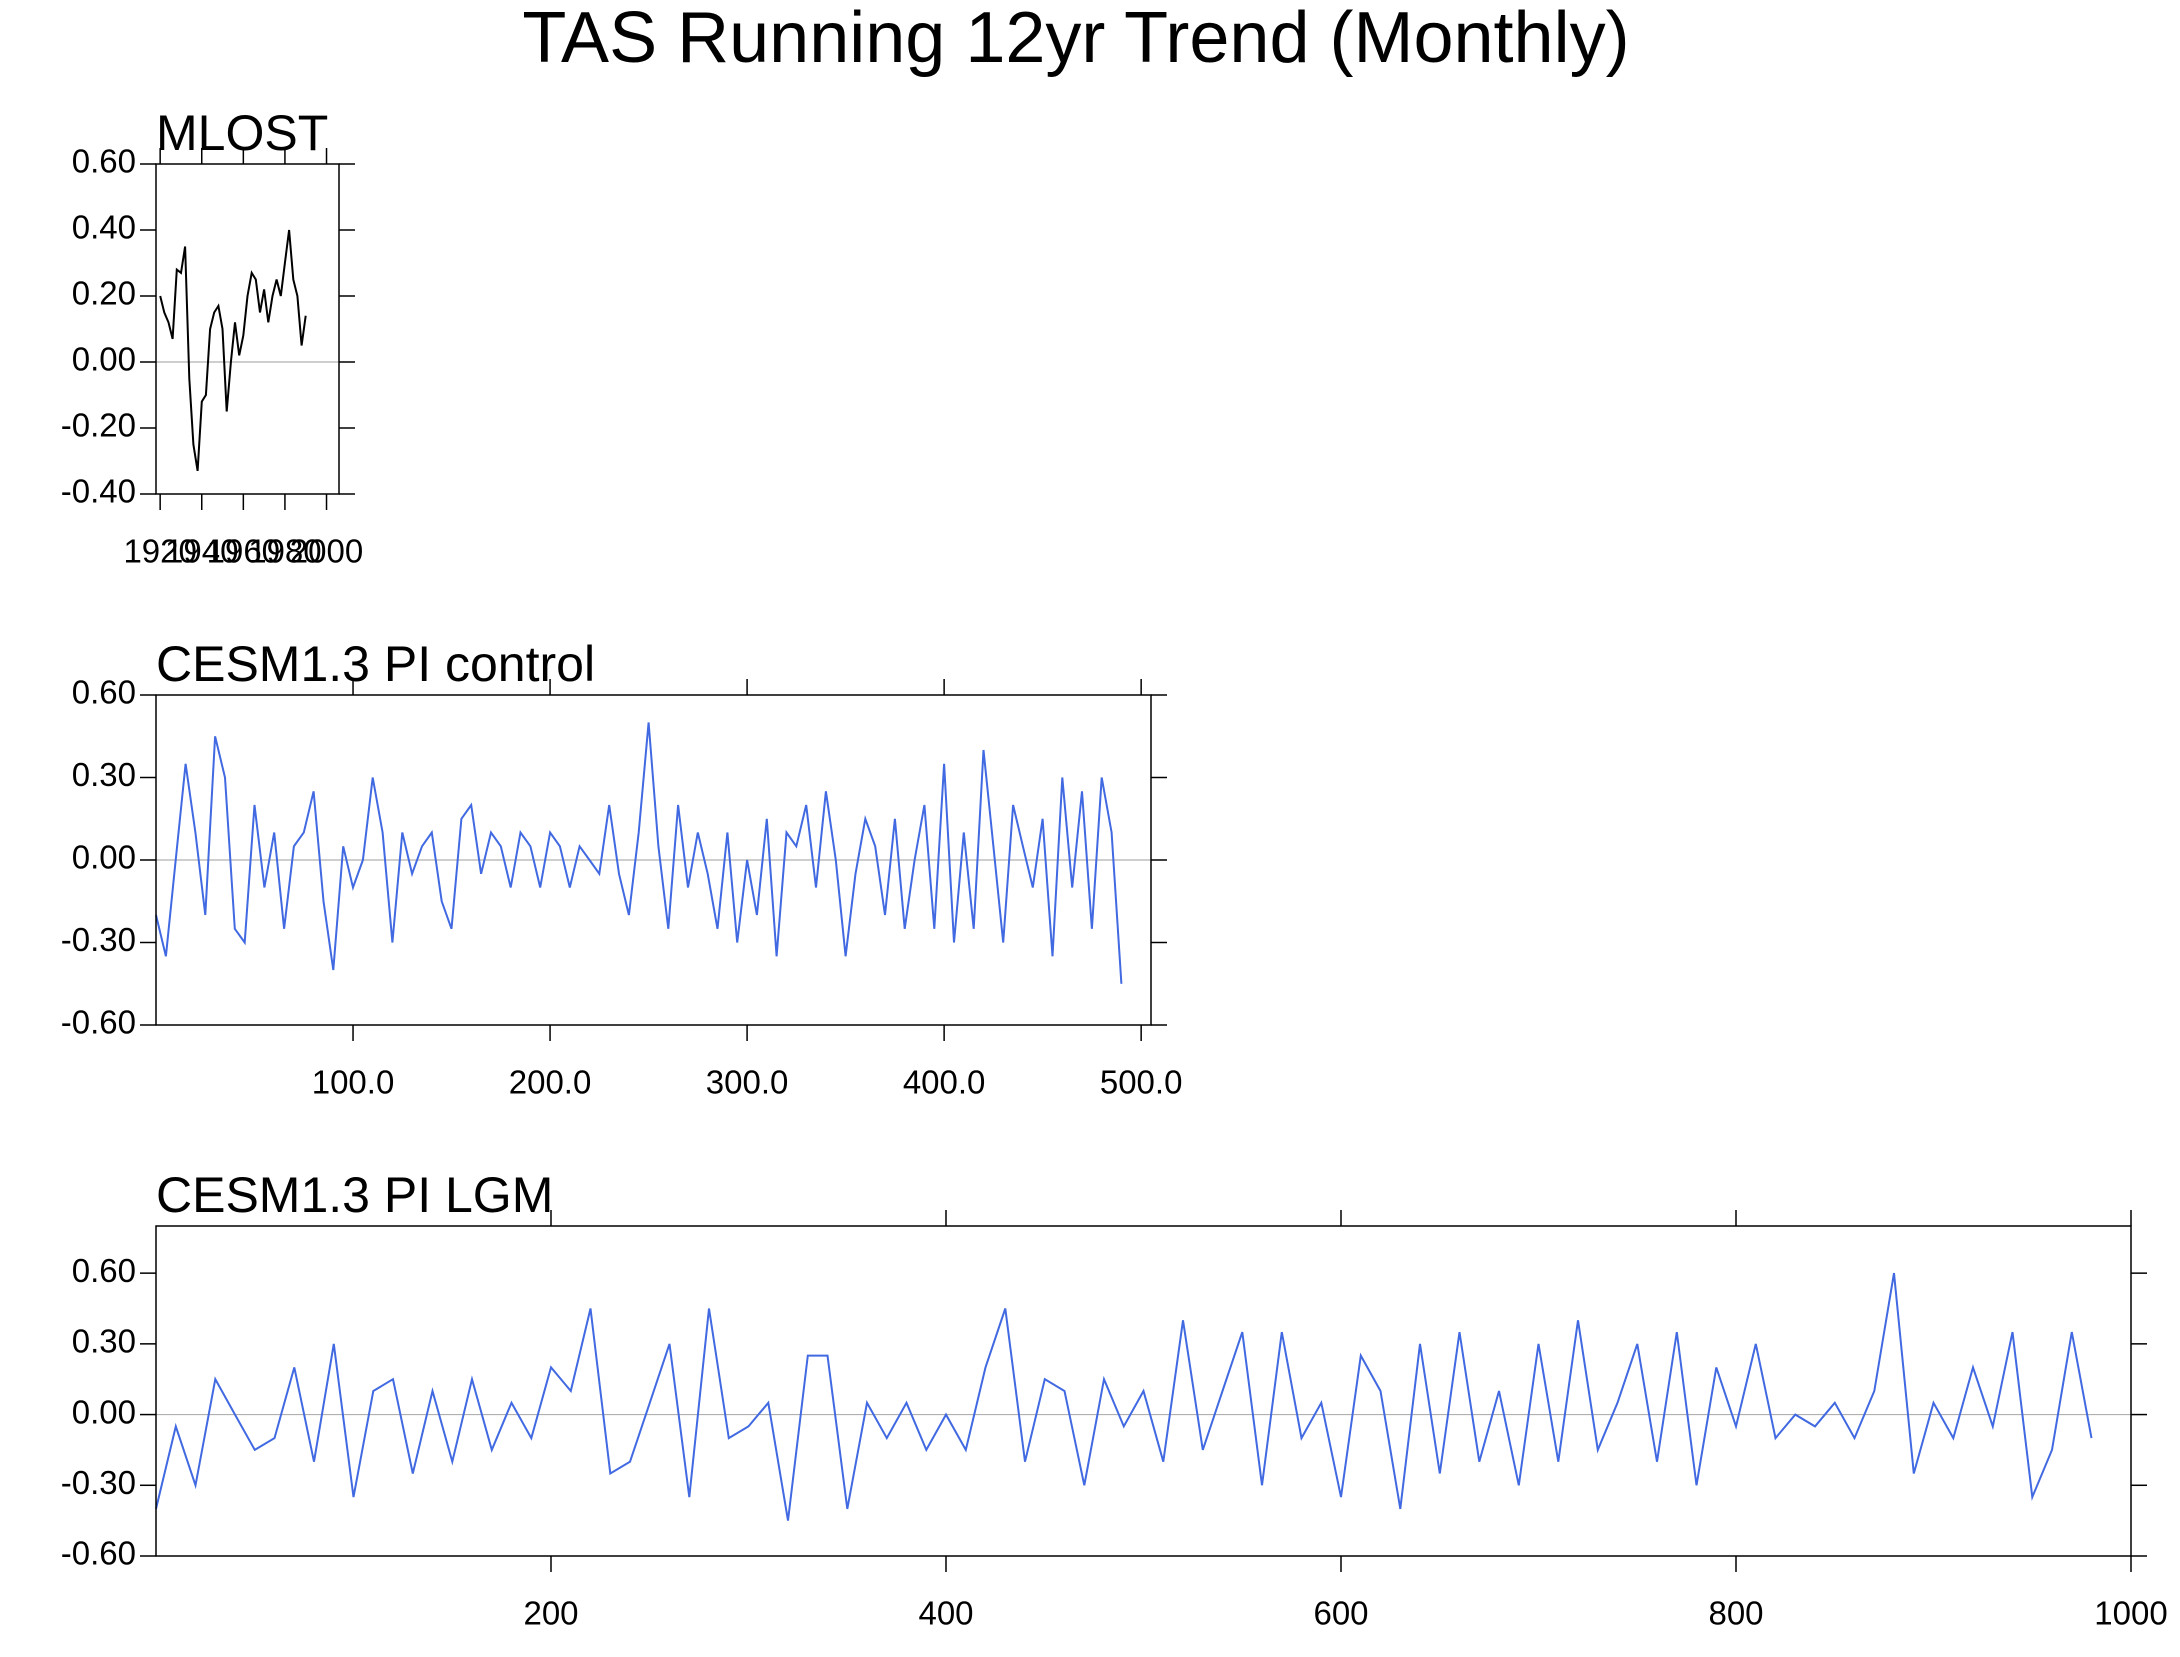  I want to click on x-tick-label: 200, so click(550, 1613).